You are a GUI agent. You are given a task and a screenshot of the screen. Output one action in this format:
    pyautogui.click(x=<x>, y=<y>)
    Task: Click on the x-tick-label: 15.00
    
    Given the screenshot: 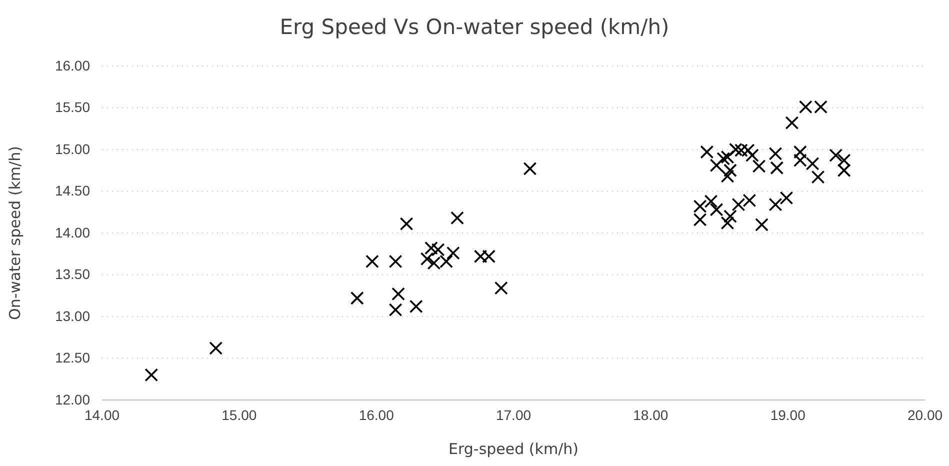 What is the action you would take?
    pyautogui.click(x=239, y=414)
    